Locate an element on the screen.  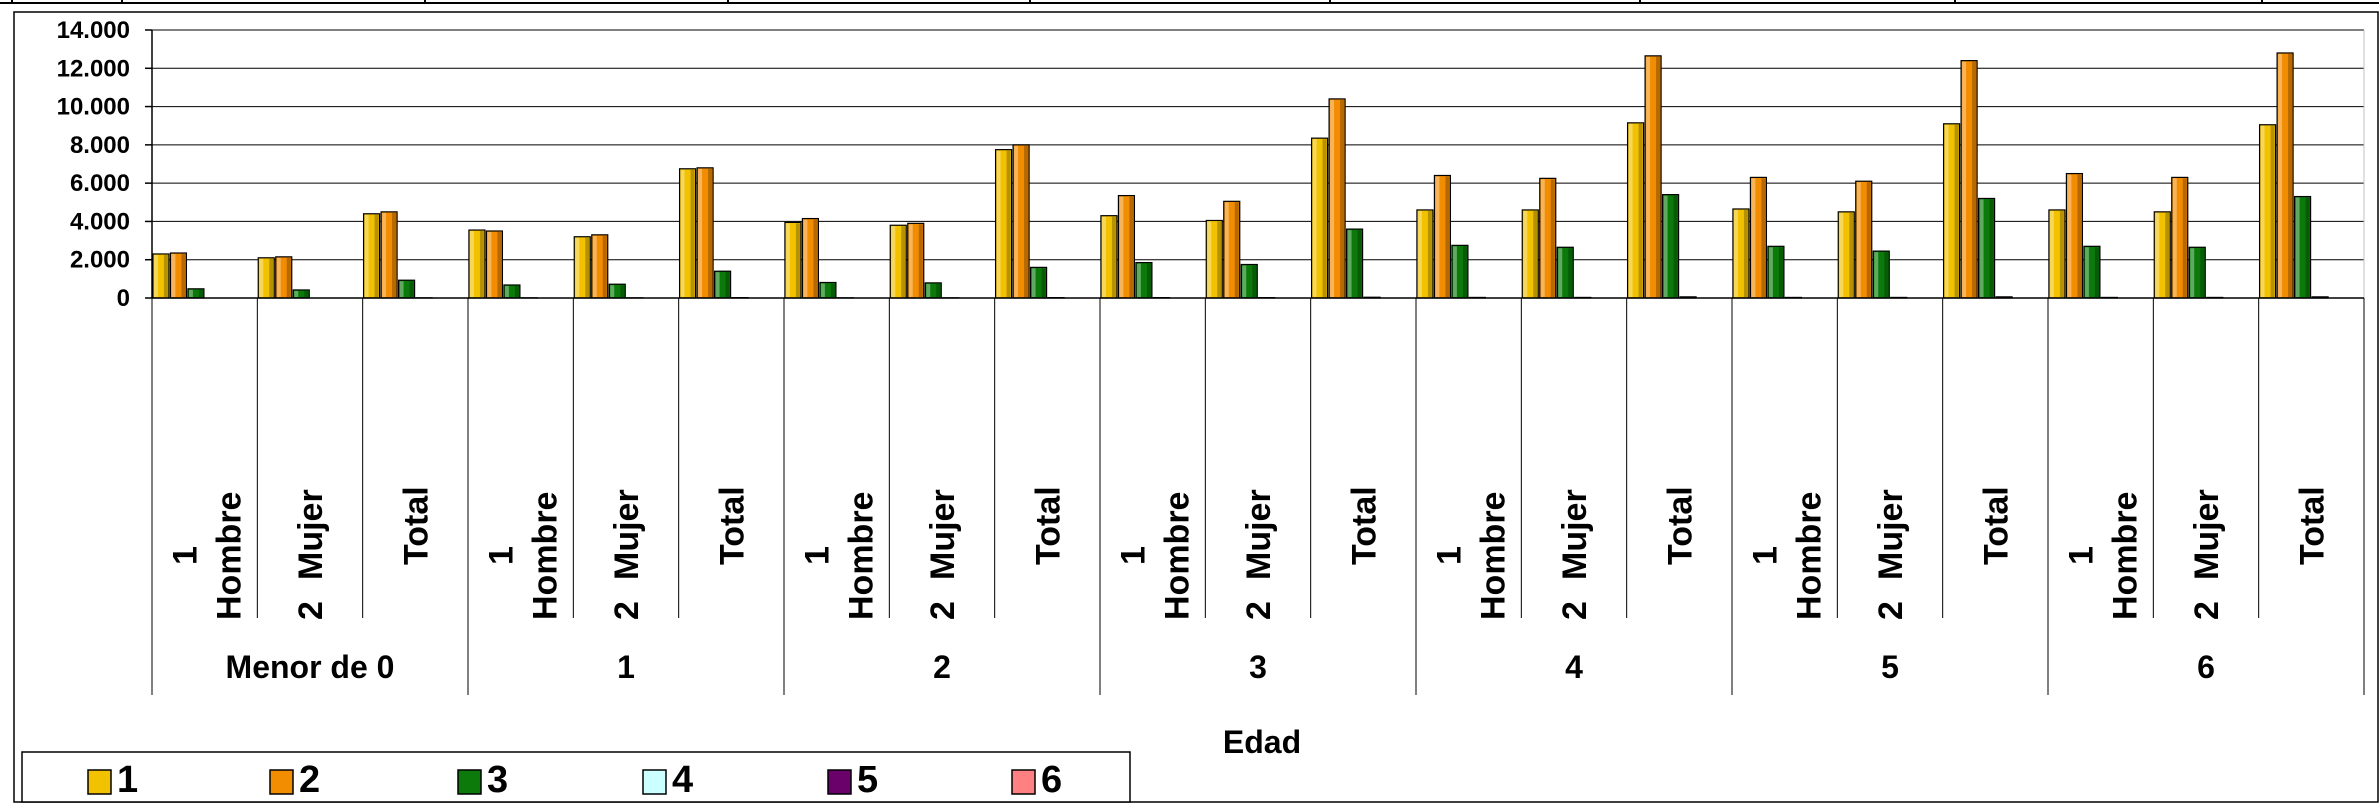
x-group-label: Menor de 0 is located at coordinates (310, 667).